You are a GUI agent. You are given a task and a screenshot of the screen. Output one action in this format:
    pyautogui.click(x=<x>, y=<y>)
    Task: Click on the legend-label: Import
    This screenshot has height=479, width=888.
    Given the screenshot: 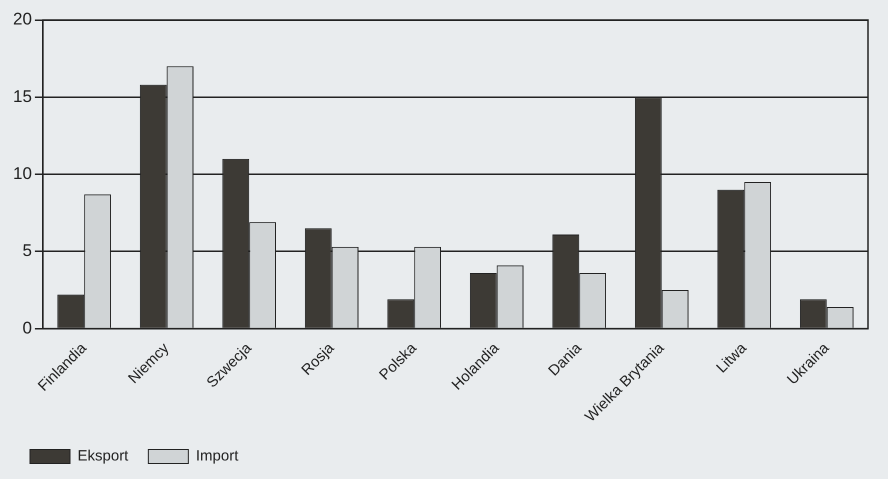 What is the action you would take?
    pyautogui.click(x=218, y=456)
    